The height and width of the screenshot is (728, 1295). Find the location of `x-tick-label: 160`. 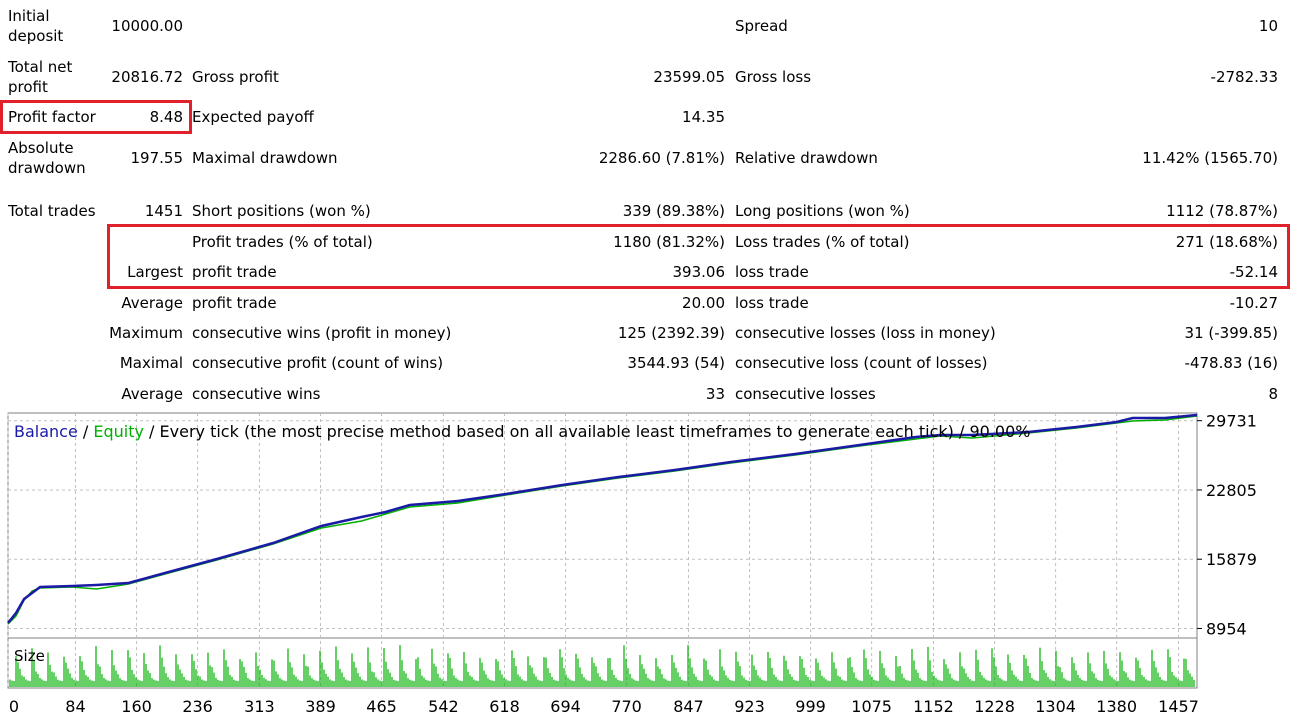

x-tick-label: 160 is located at coordinates (136, 706).